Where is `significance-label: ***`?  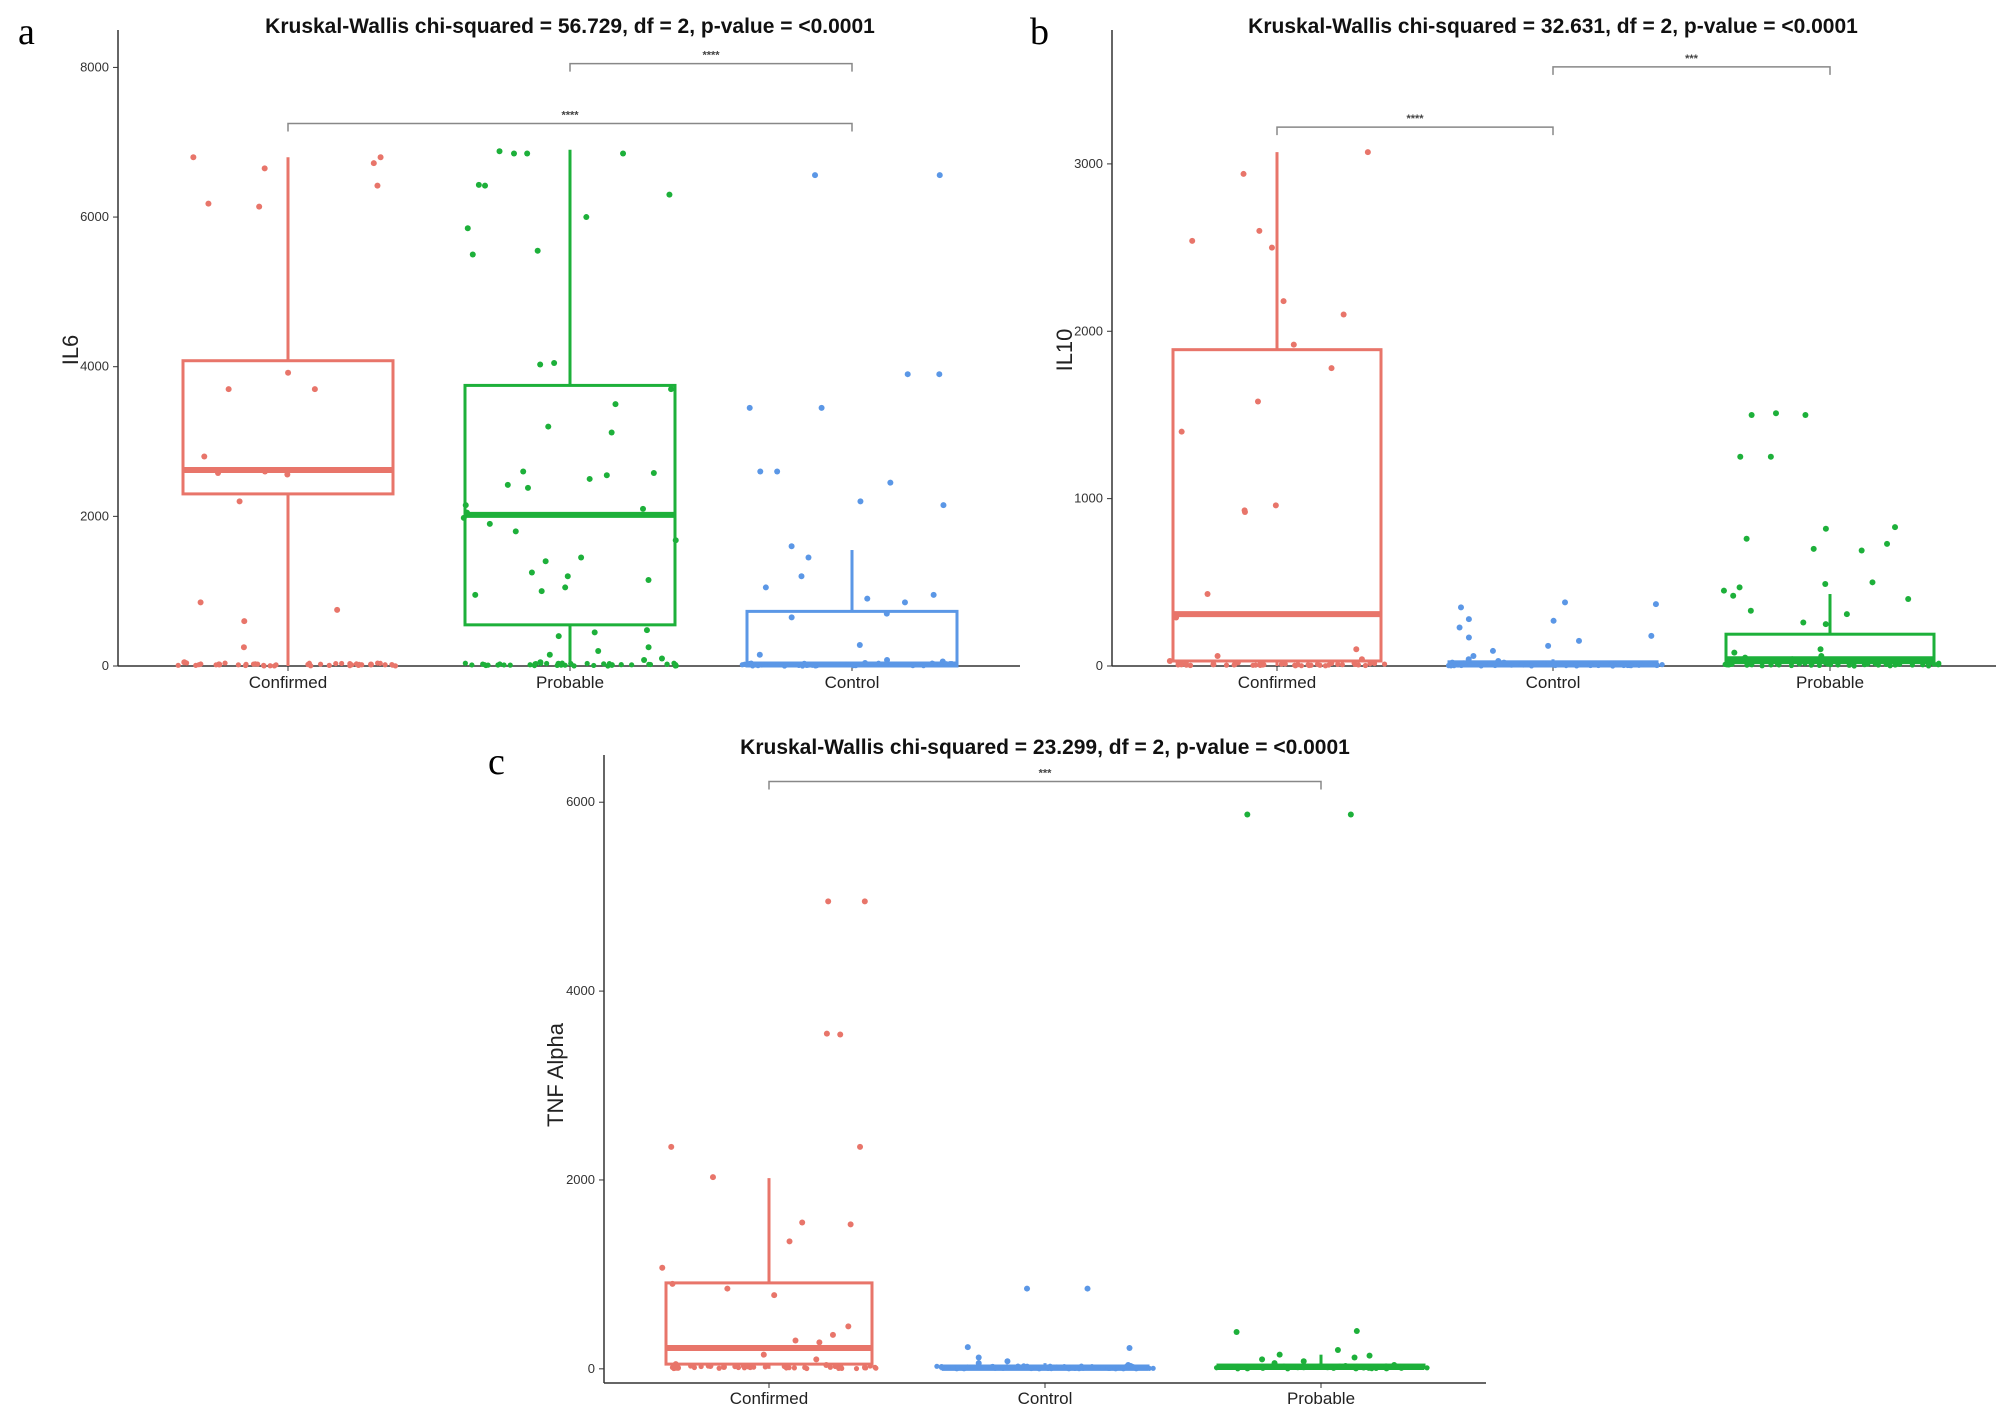 significance-label: *** is located at coordinates (1692, 59).